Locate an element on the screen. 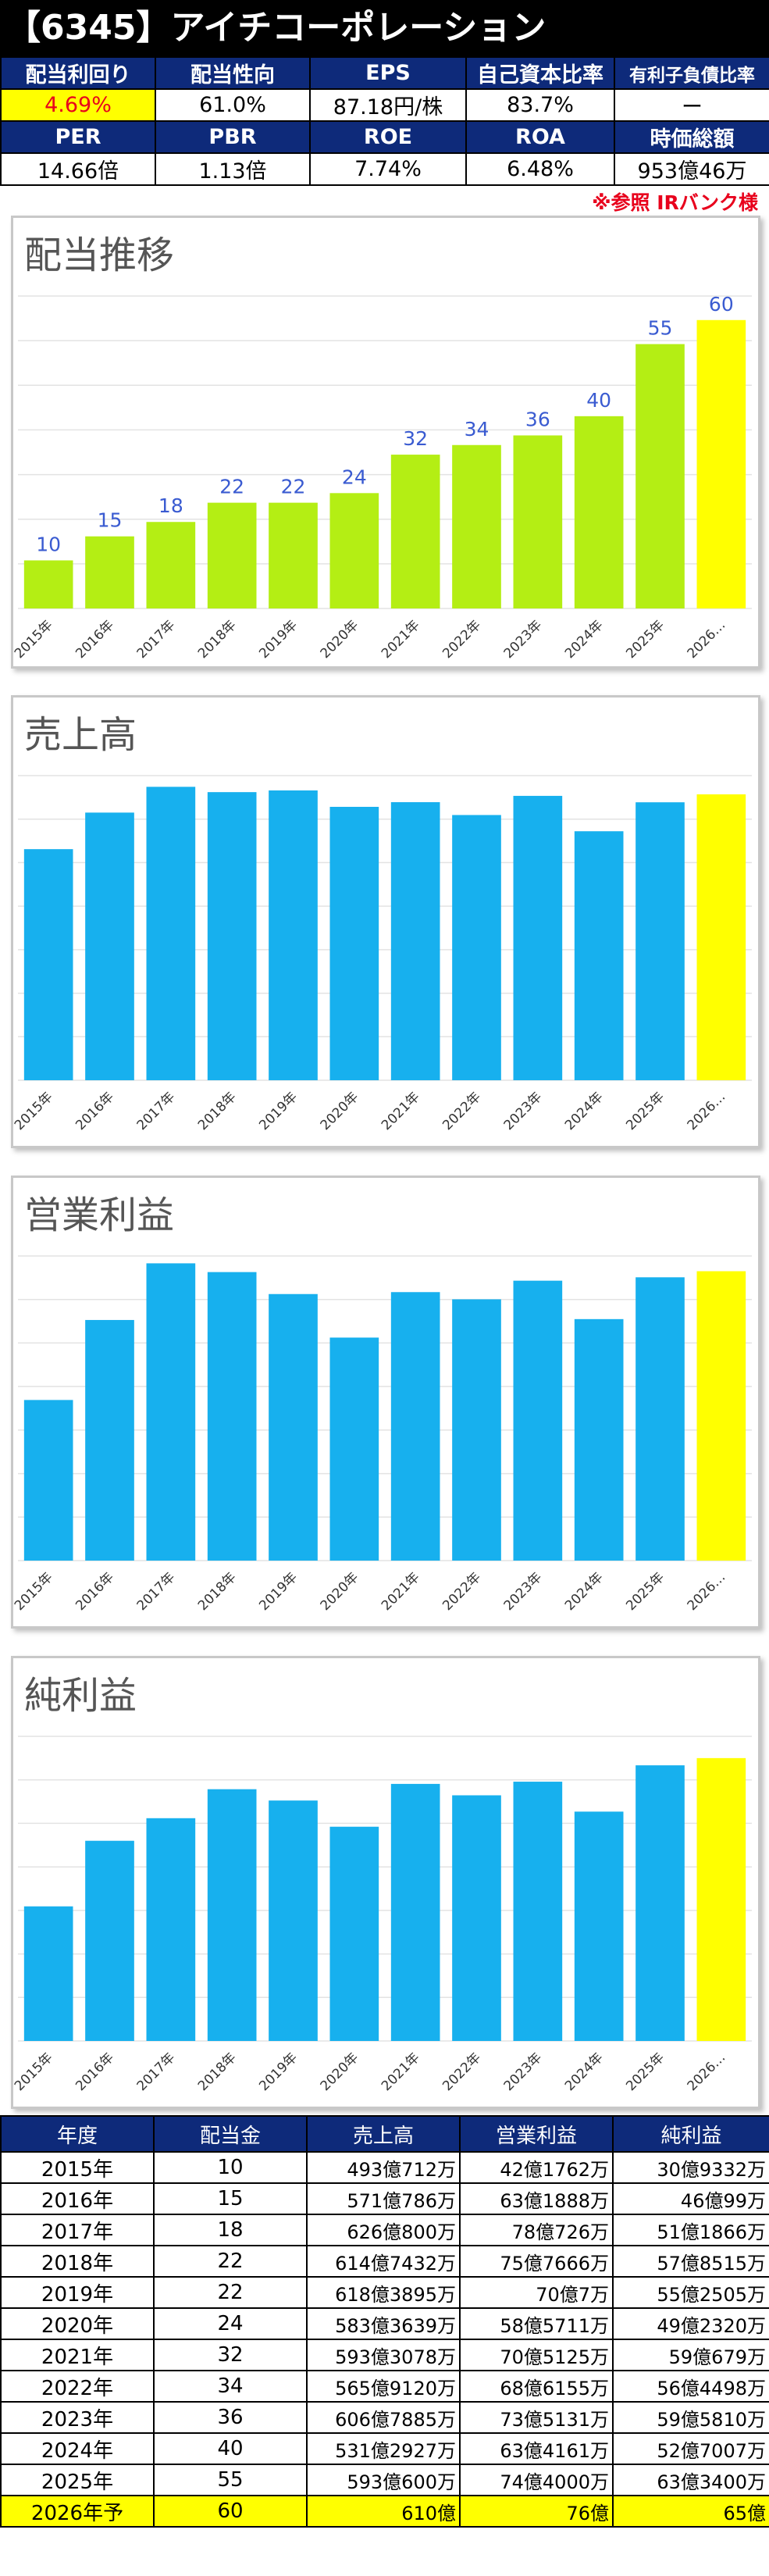 The height and width of the screenshot is (2576, 769). label-market-cap: 時価総額 is located at coordinates (691, 137).